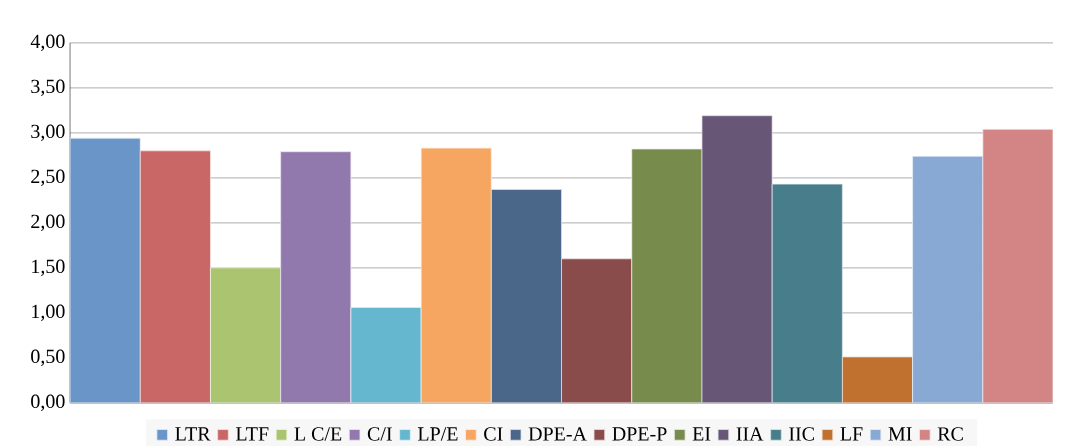 The height and width of the screenshot is (446, 1089). What do you see at coordinates (701, 434) in the screenshot?
I see `legend-label: EI` at bounding box center [701, 434].